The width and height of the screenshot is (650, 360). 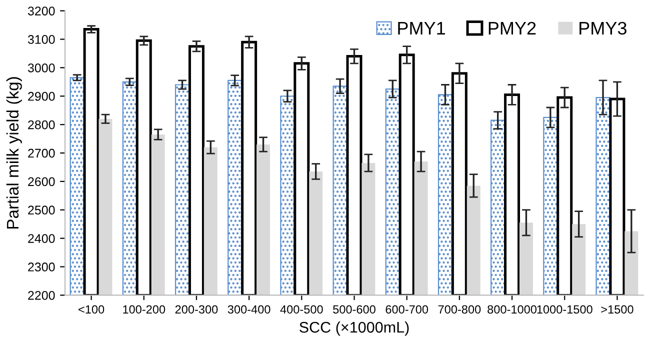 I want to click on y-tick-label: 3200, so click(x=41, y=11).